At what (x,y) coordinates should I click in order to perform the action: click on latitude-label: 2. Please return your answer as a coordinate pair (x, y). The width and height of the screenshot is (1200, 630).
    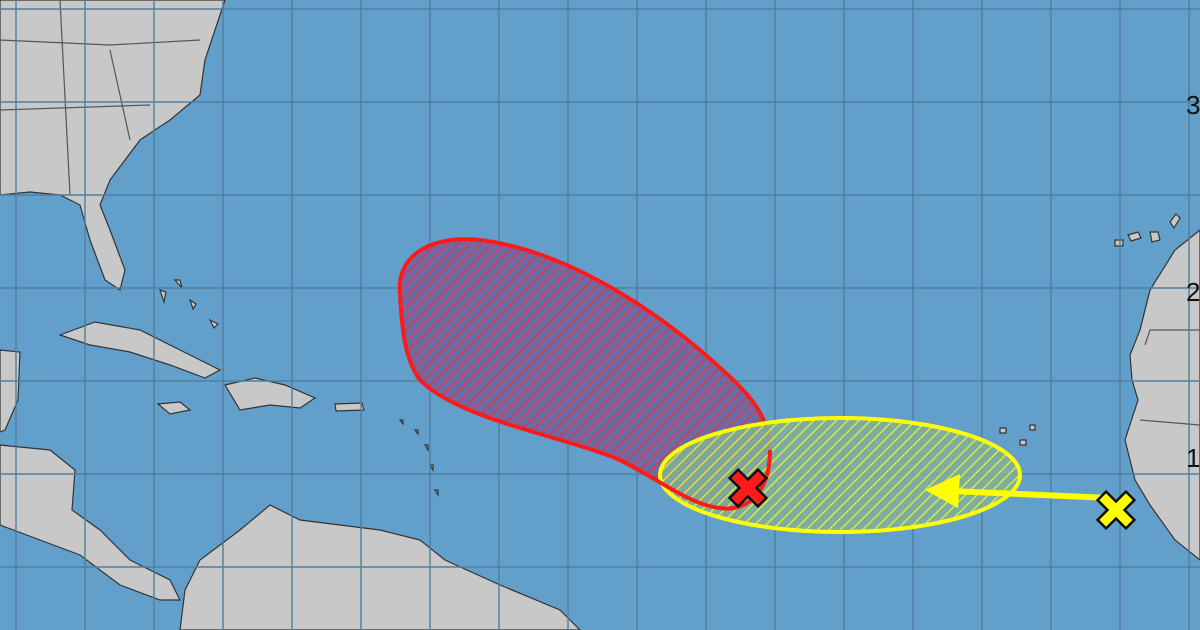
    Looking at the image, I should click on (1193, 292).